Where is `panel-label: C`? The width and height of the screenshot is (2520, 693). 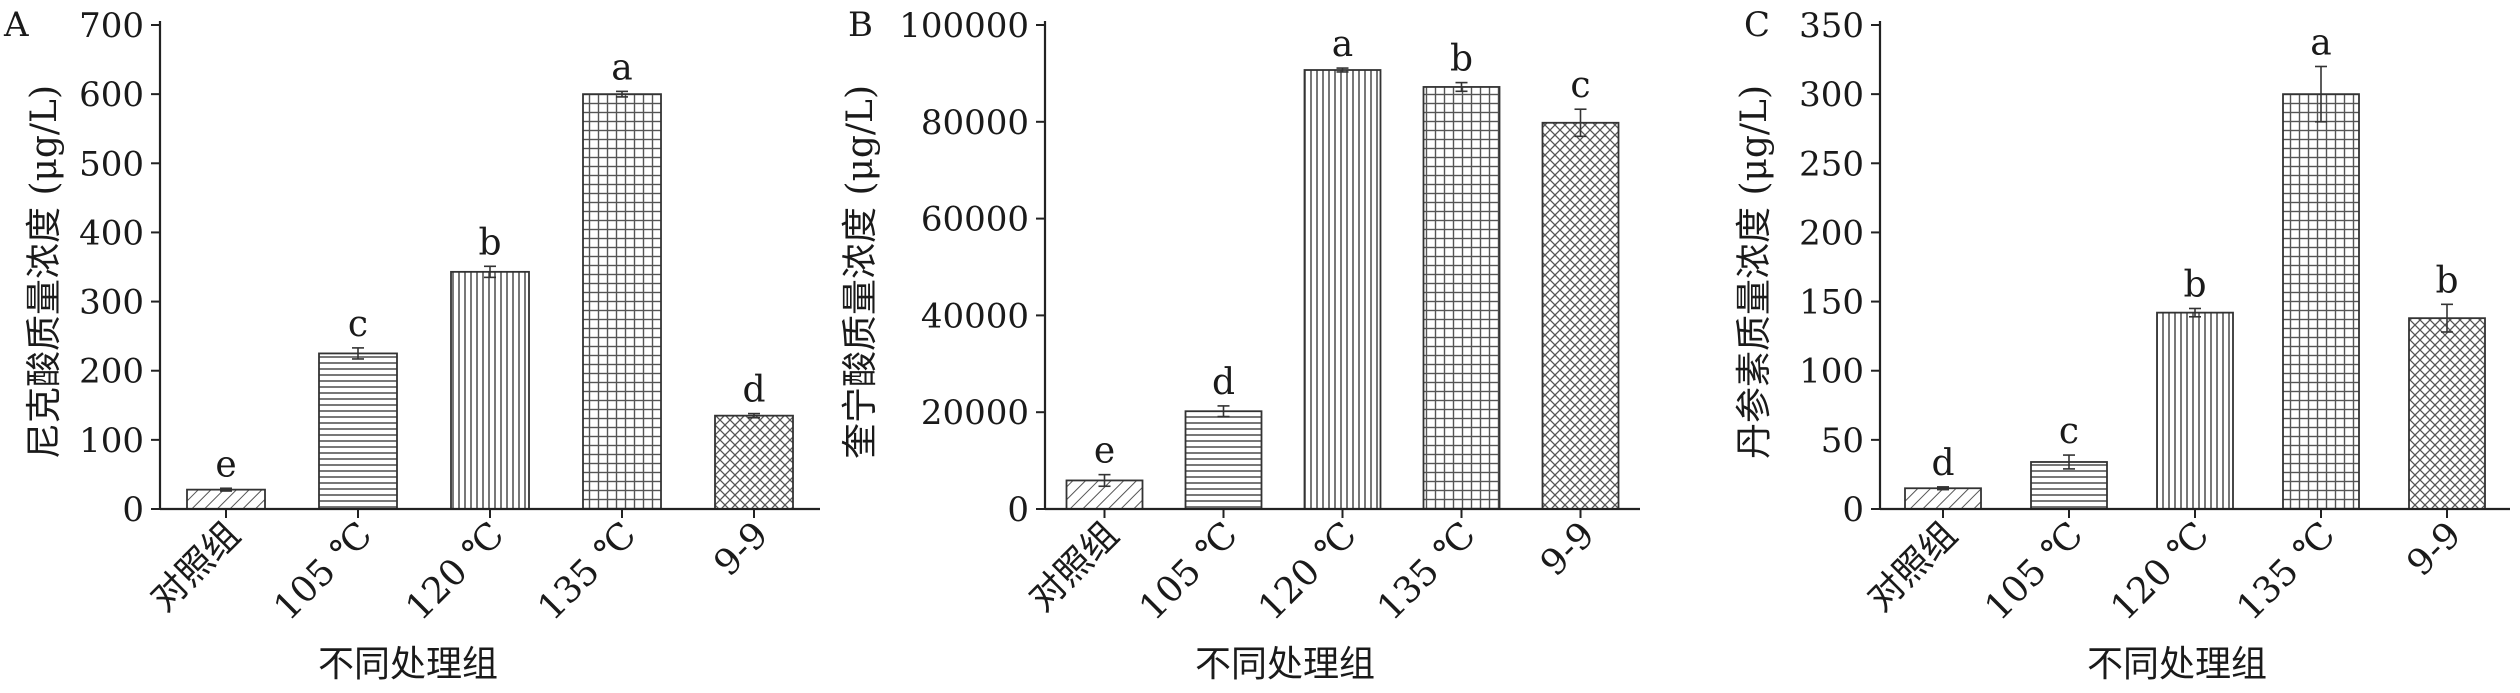 panel-label: C is located at coordinates (1757, 25).